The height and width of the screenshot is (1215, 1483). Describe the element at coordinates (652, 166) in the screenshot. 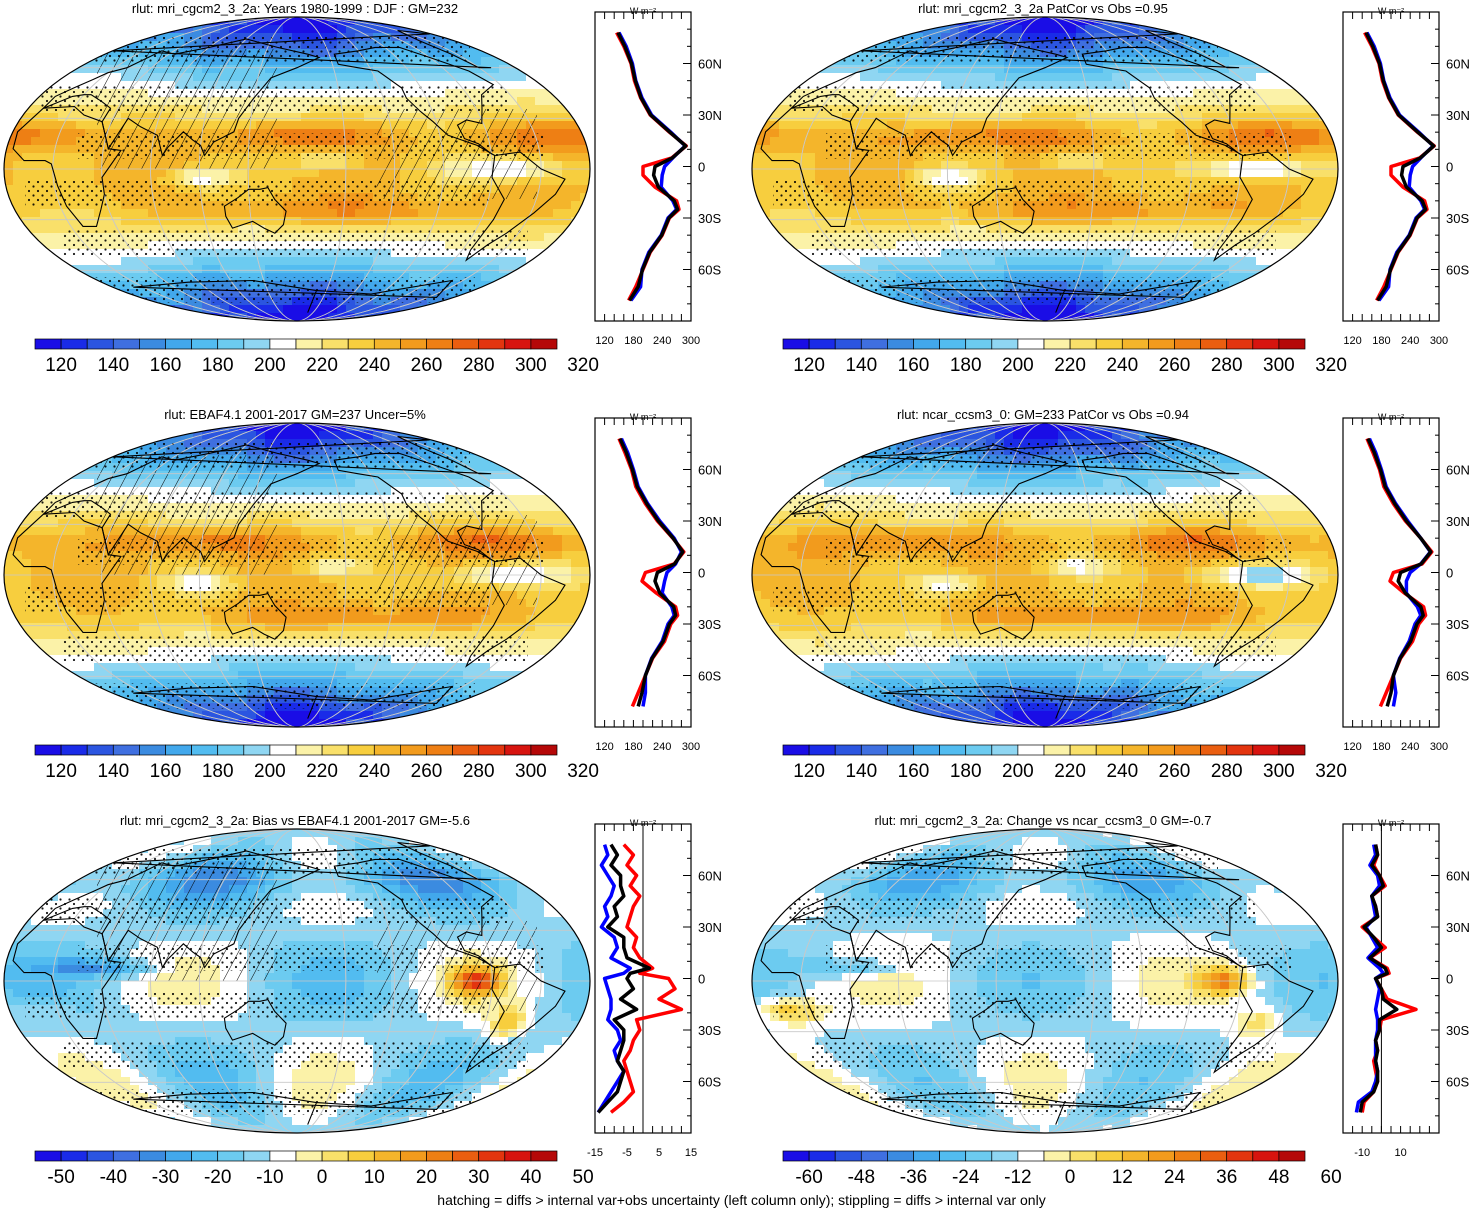

I see `profile-line-mean` at that location.